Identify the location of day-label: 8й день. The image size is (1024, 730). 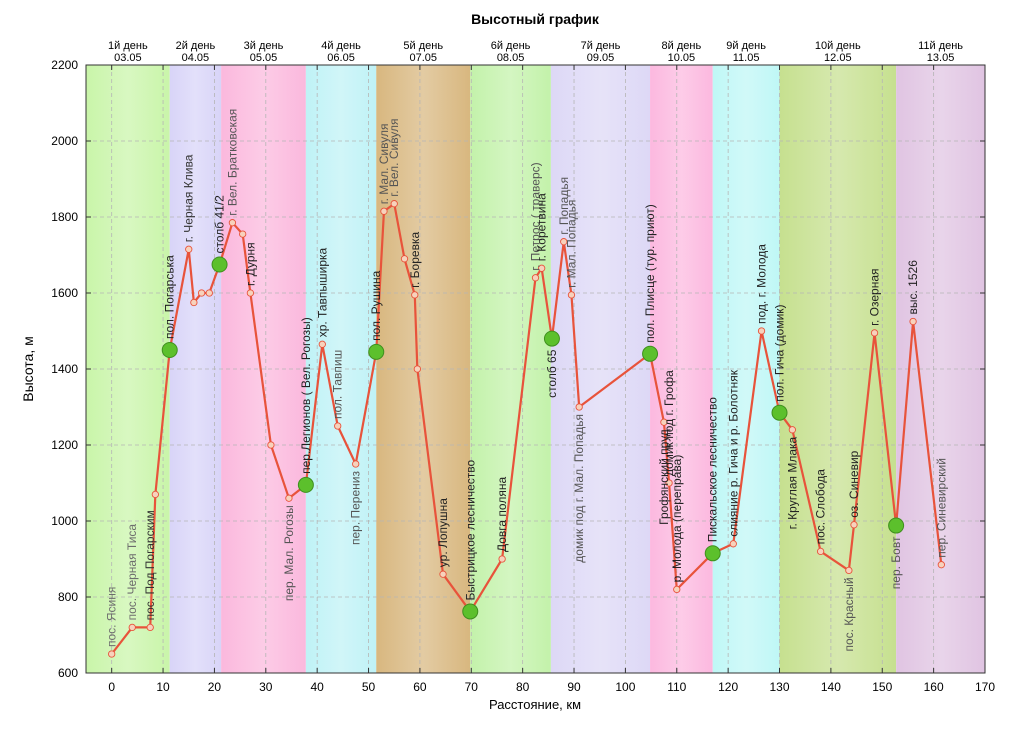
(682, 46).